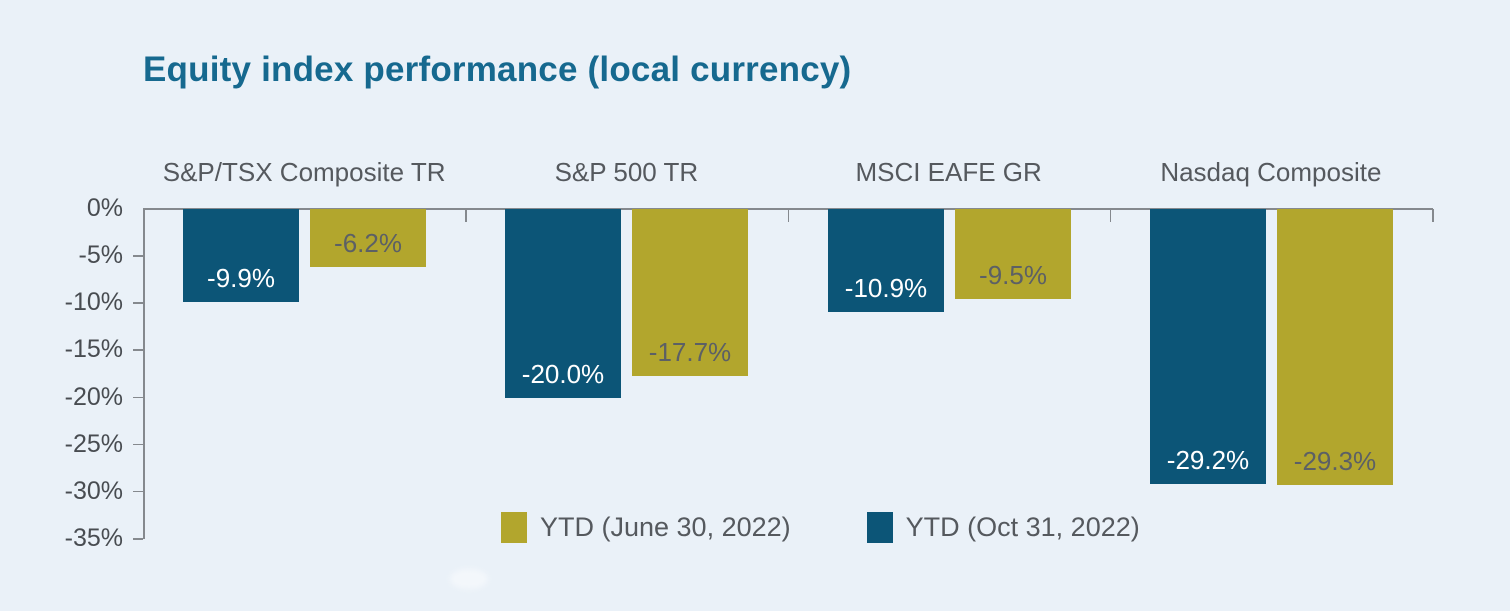  What do you see at coordinates (144, 373) in the screenshot?
I see `y-axis-line` at bounding box center [144, 373].